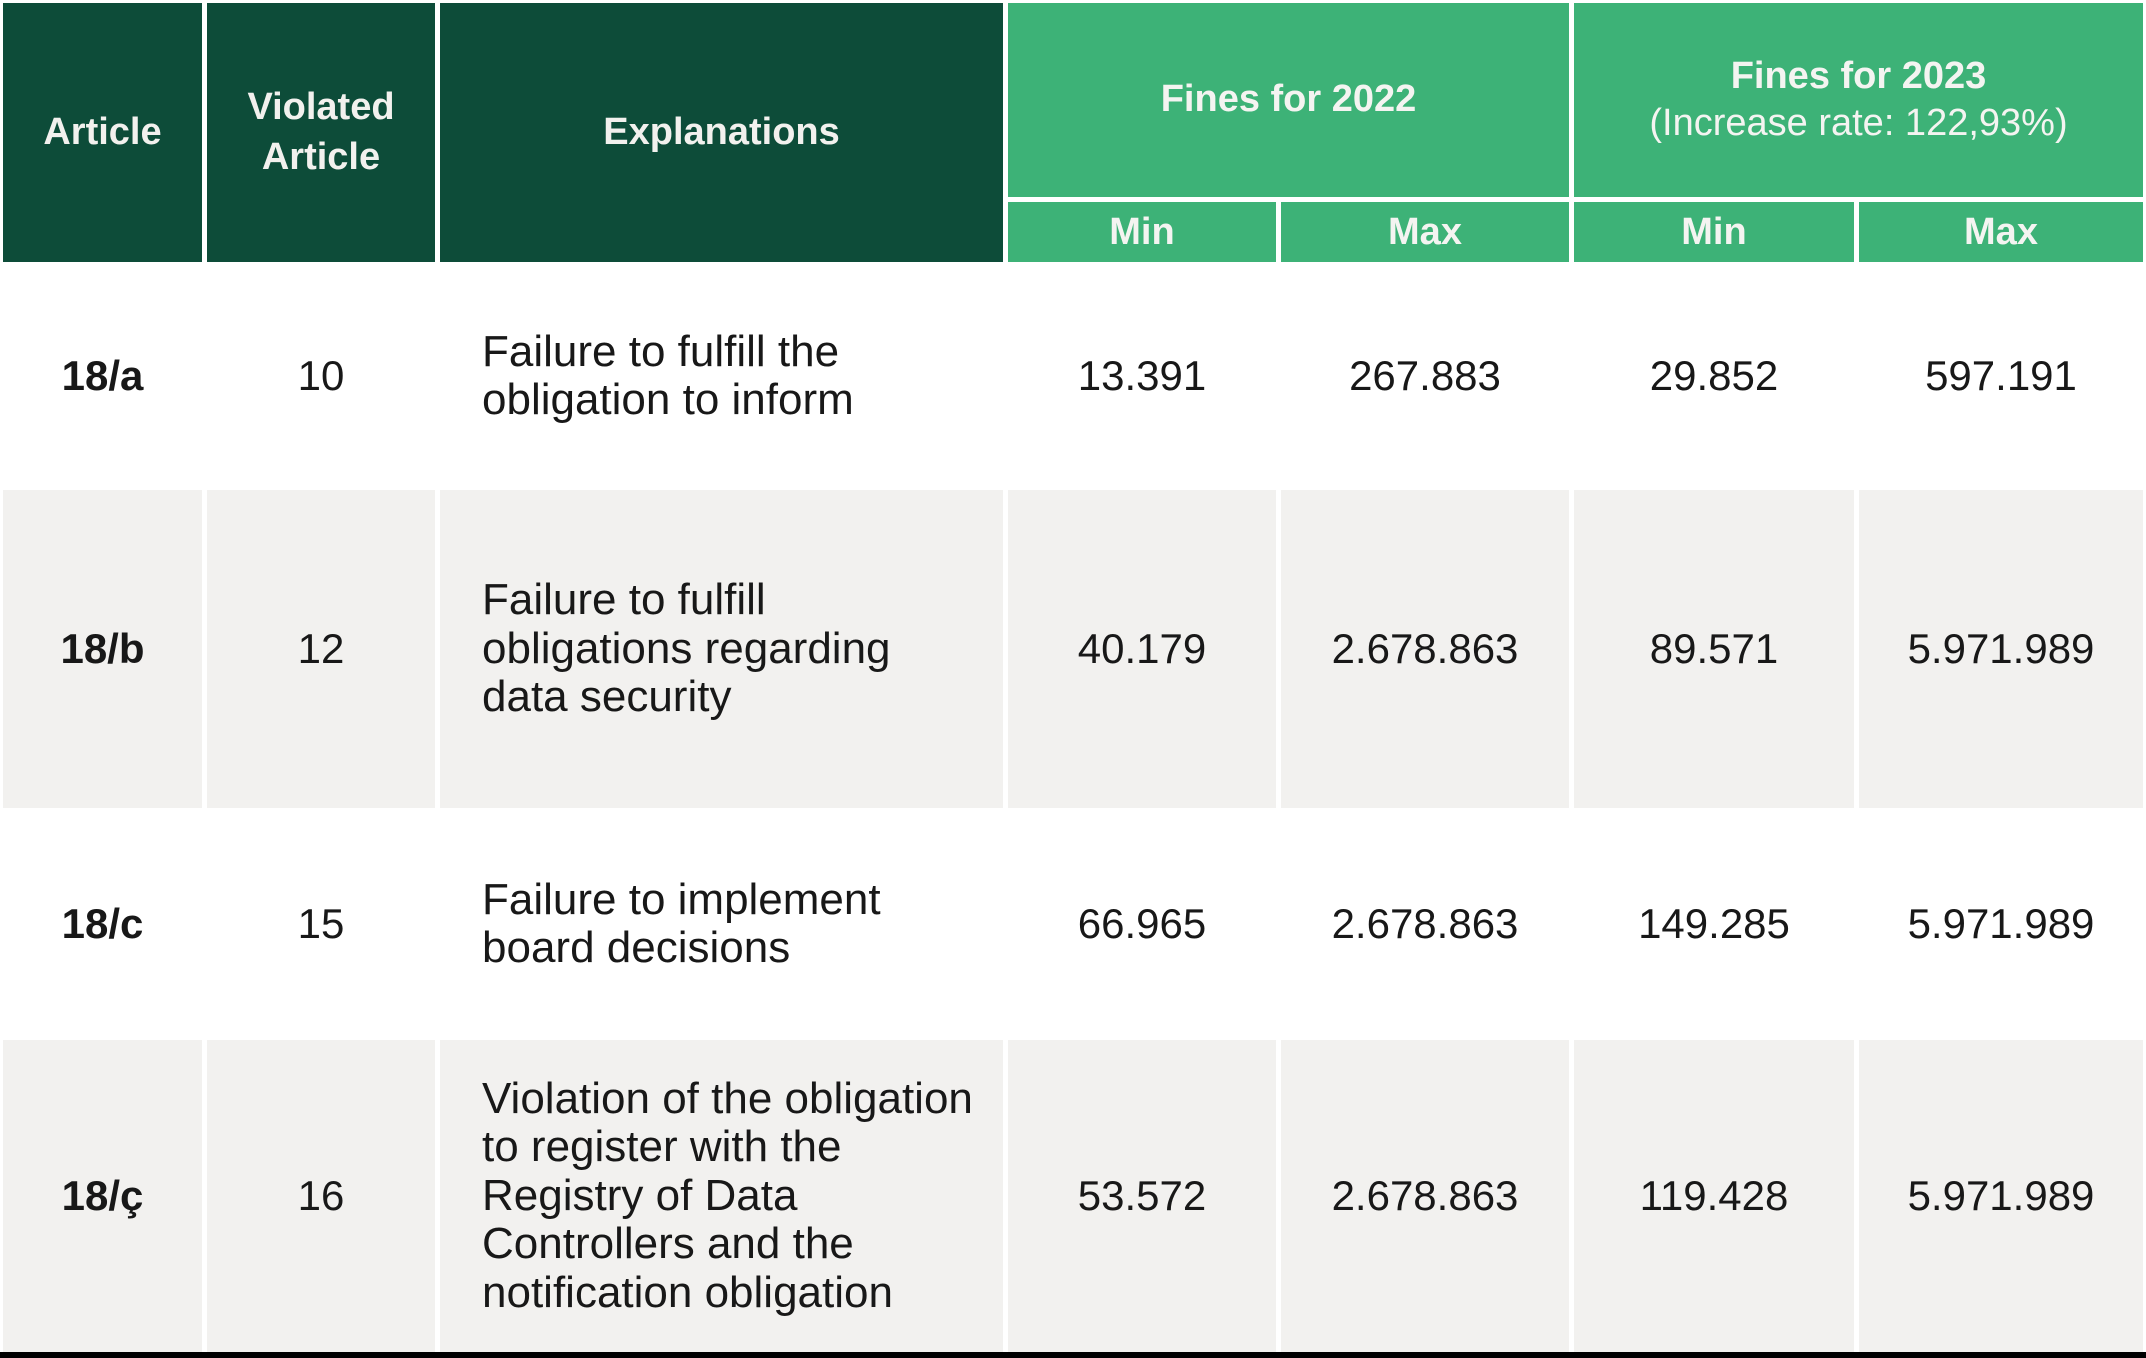  What do you see at coordinates (1142, 232) in the screenshot?
I see `subheader-2022-min: Min` at bounding box center [1142, 232].